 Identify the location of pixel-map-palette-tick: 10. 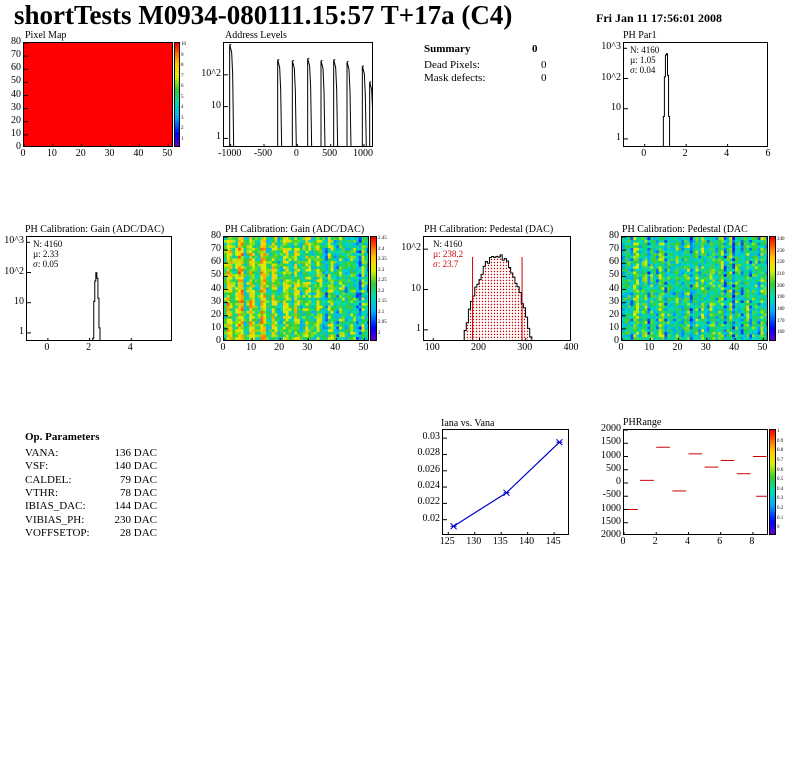
(183, 44).